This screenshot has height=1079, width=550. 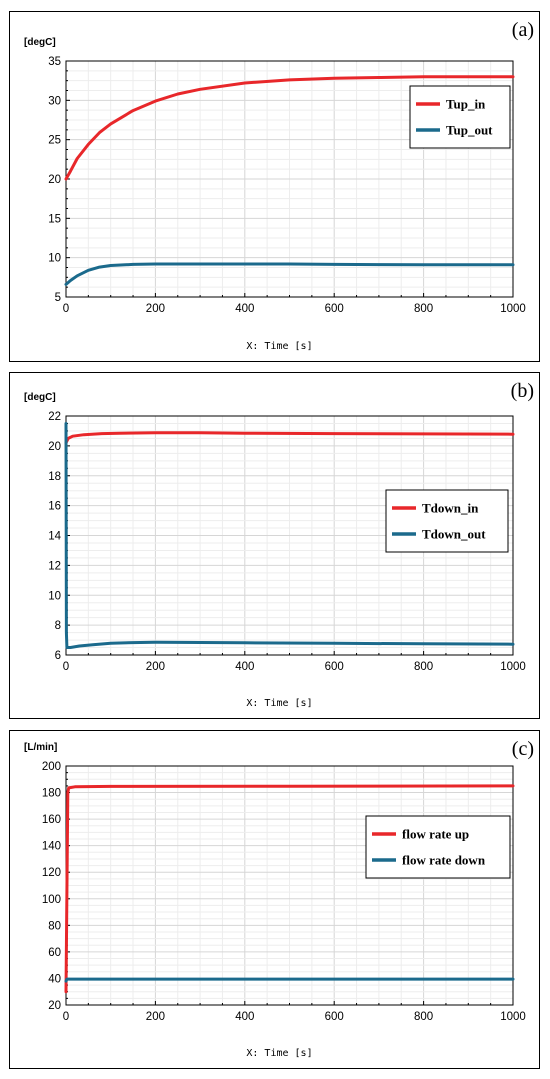 What do you see at coordinates (279, 346) in the screenshot?
I see `chart-a-x-axis-label: X: Time [s]` at bounding box center [279, 346].